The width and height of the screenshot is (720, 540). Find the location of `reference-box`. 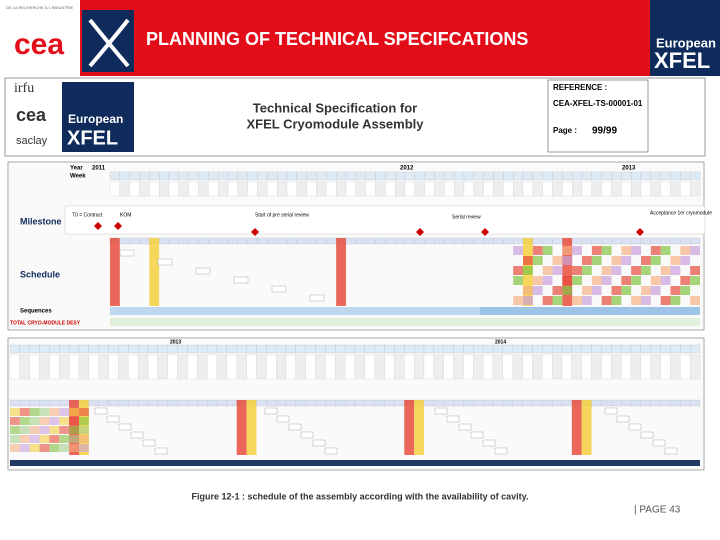

reference-box is located at coordinates (598, 116).